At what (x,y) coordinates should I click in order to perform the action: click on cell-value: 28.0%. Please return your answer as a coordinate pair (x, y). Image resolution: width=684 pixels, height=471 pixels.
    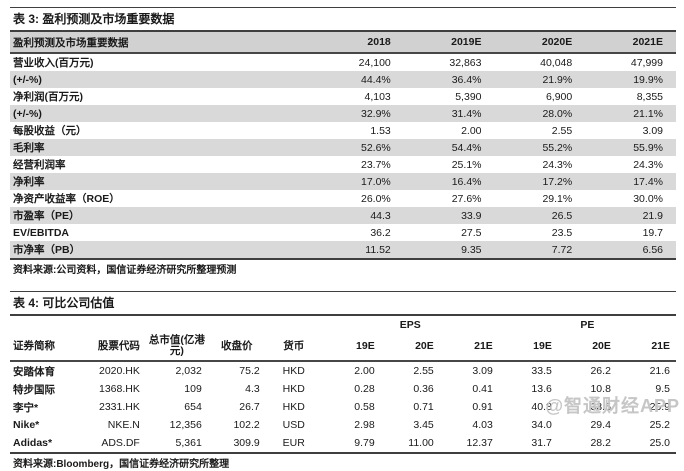
    Looking at the image, I should click on (557, 113).